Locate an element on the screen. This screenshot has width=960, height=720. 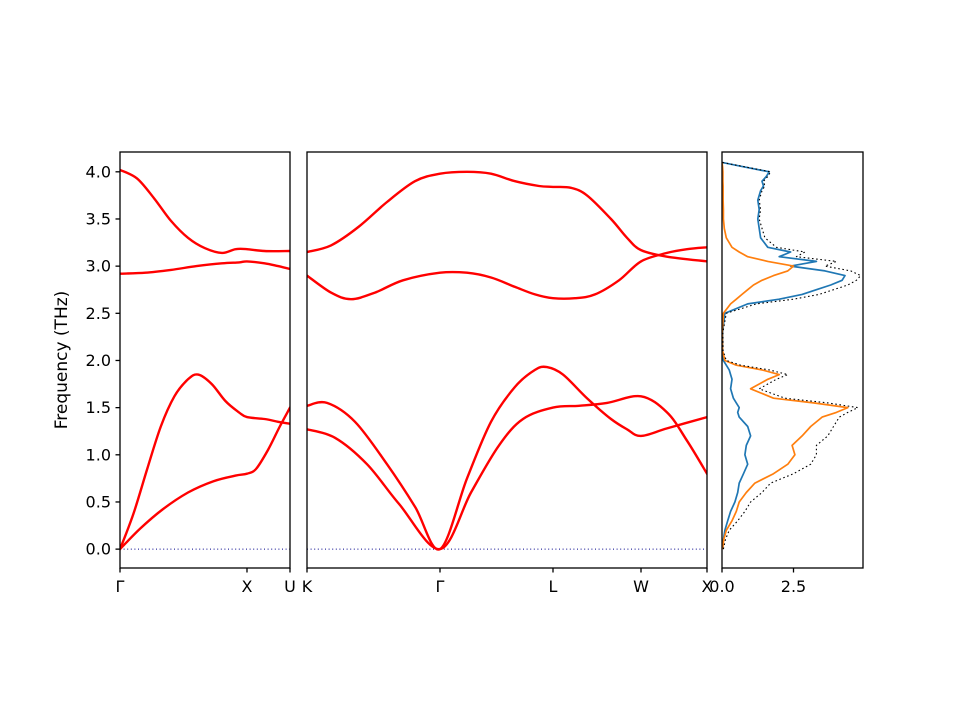
x-tick-label: W is located at coordinates (641, 586).